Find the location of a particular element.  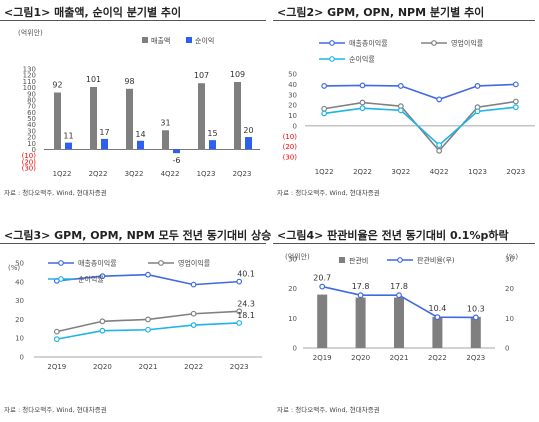

chart-1-ytick: 130 is located at coordinates (29, 70).